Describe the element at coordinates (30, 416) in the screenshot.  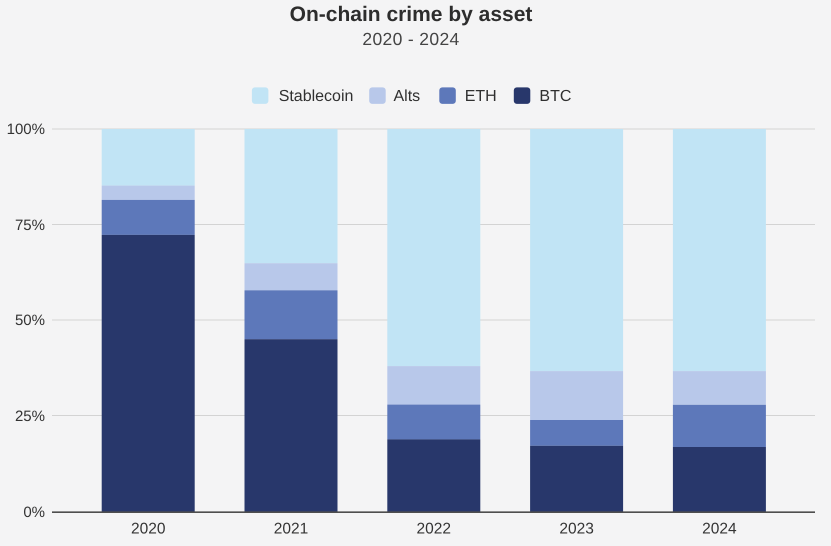
I see `svg-text: 25%` at that location.